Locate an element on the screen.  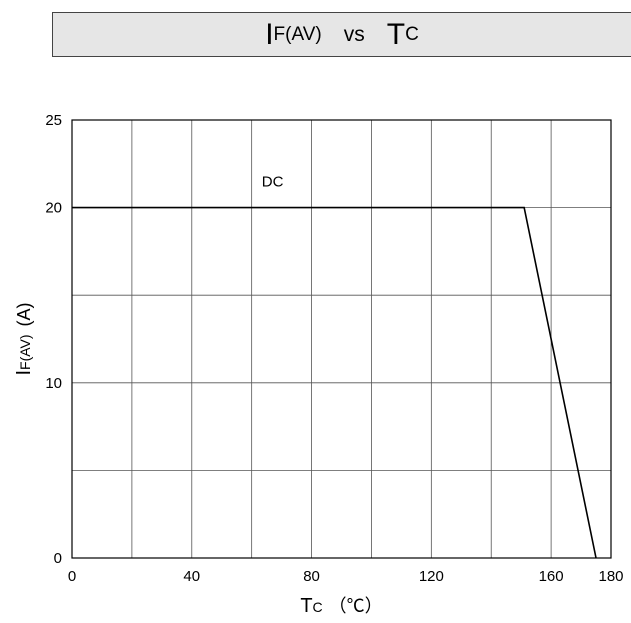
x-axis-label: TC （℃） is located at coordinates (341, 606).